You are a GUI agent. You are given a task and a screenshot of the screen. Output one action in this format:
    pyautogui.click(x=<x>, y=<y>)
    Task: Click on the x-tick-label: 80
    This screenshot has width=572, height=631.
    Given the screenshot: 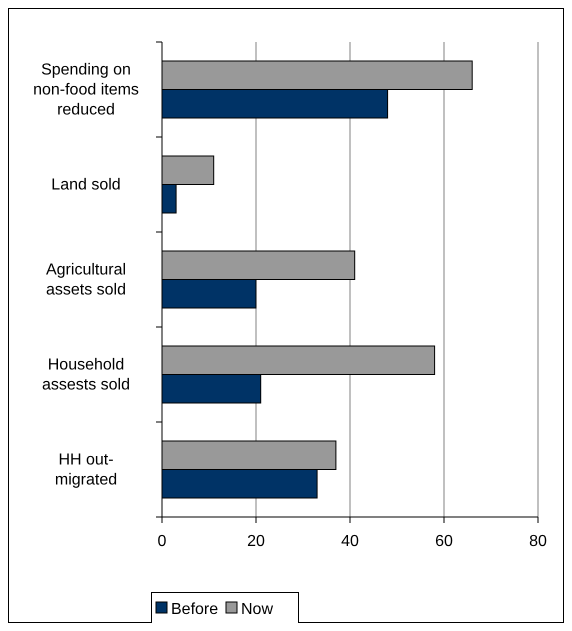 What is the action you would take?
    pyautogui.click(x=538, y=541)
    